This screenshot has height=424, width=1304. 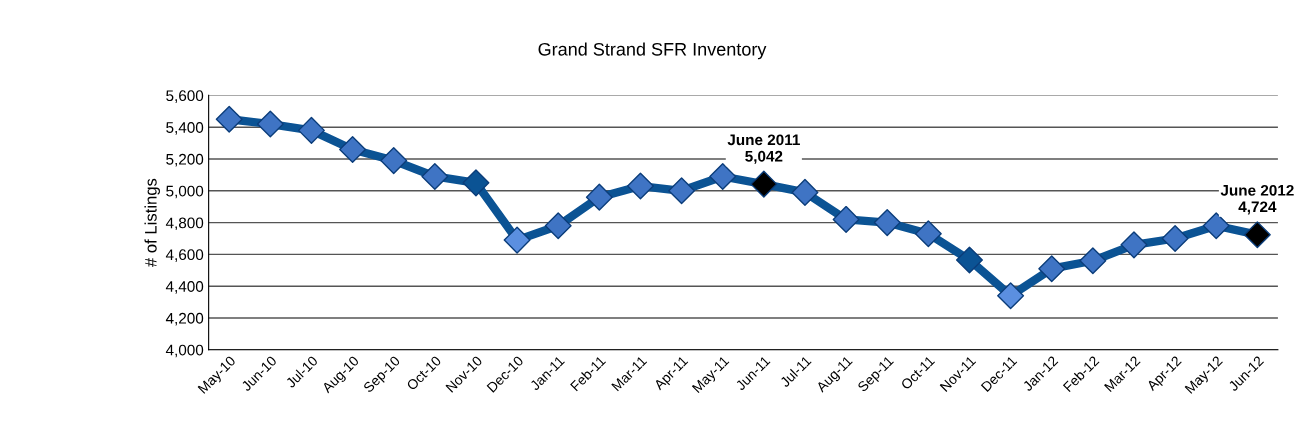 I want to click on chart-title: Grand Strand SFR Inventory, so click(x=652, y=51).